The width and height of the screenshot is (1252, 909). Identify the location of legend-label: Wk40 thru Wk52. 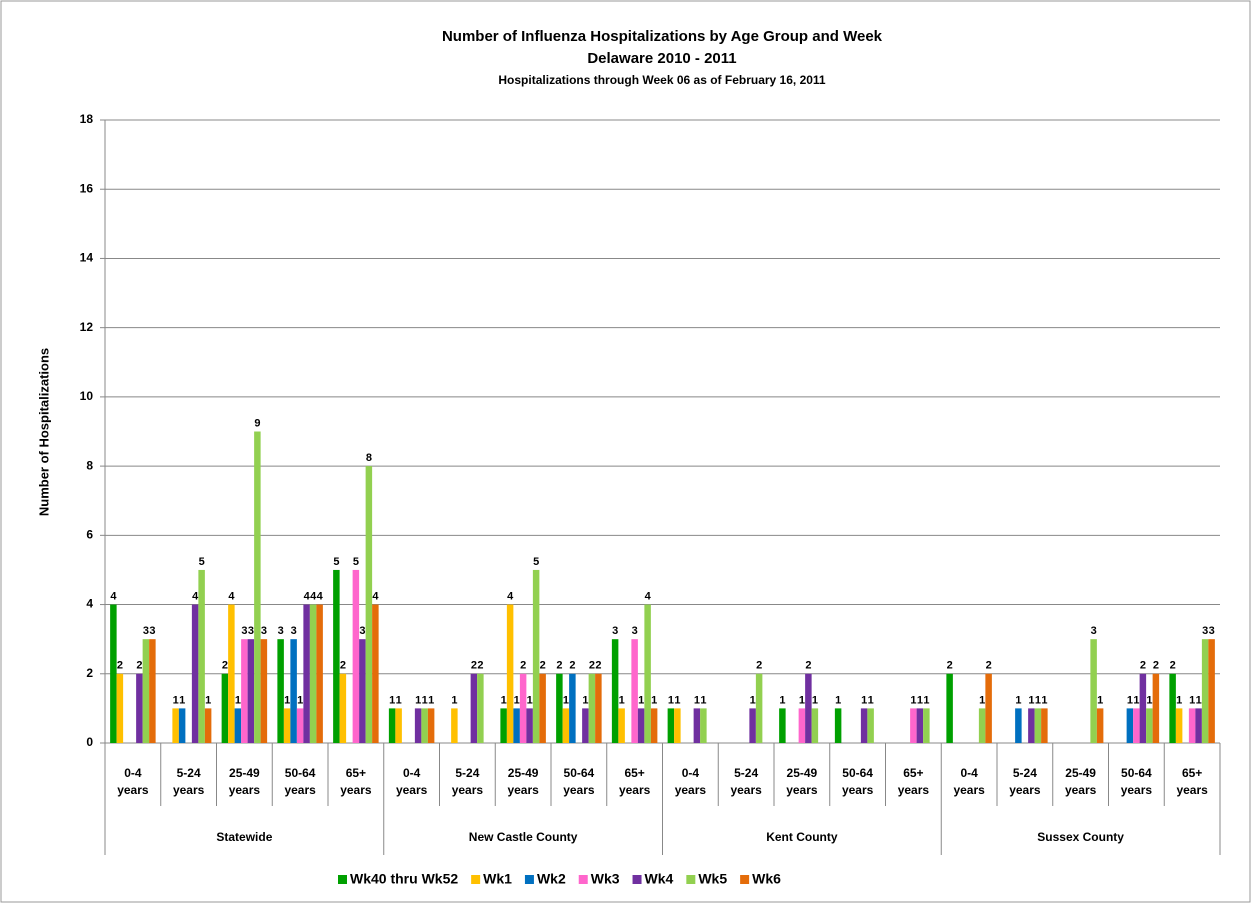
(404, 879).